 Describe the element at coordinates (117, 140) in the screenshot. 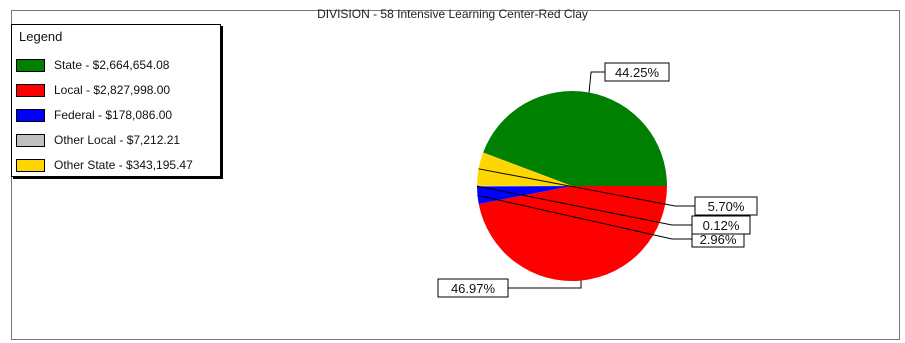

I see `legend-label-other-local: Other Local - $7,212.21` at that location.